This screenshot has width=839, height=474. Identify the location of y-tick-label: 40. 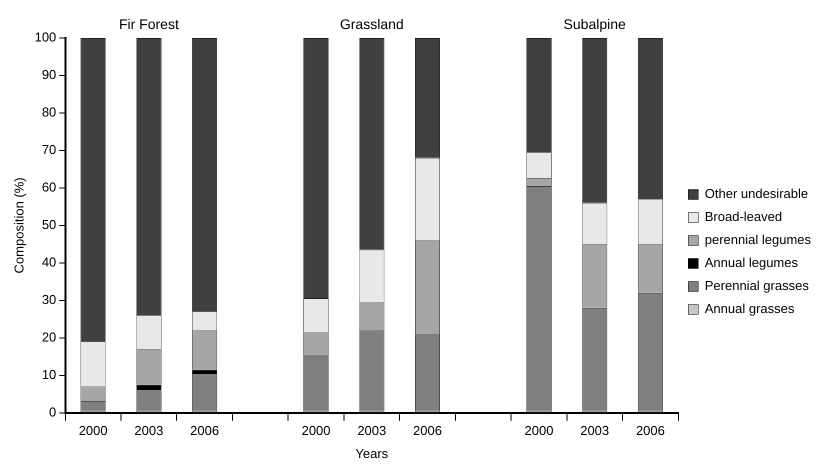
(49, 262).